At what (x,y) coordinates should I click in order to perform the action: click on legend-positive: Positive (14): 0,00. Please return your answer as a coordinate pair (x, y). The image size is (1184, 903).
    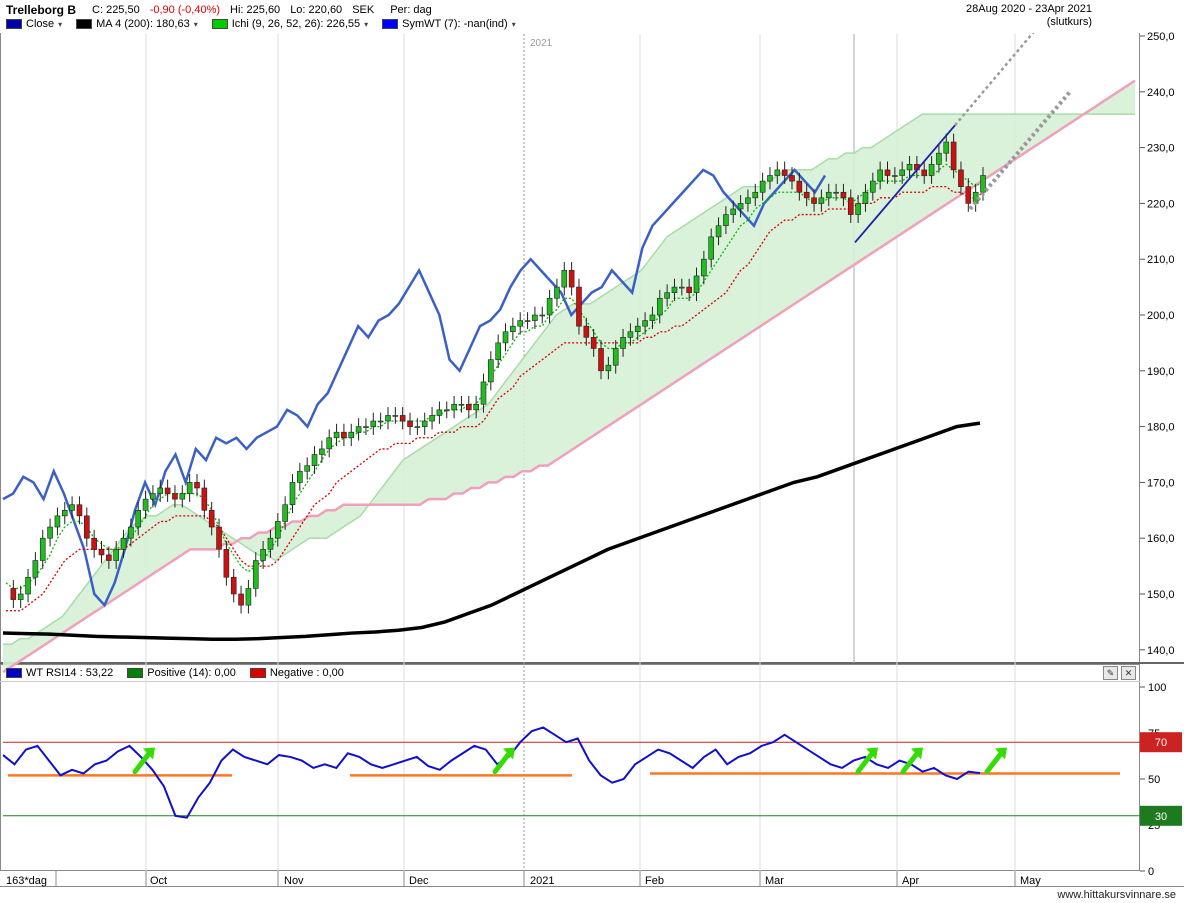
    Looking at the image, I should click on (181, 673).